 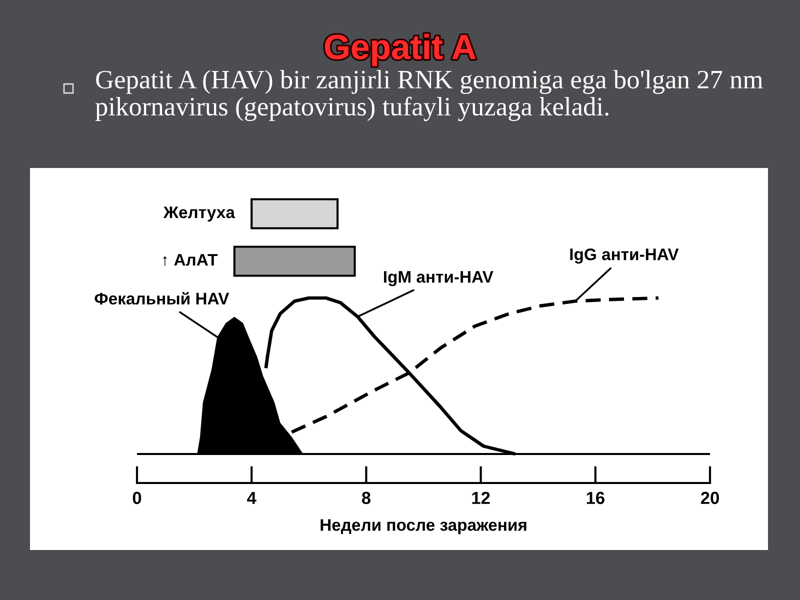 I want to click on series-label: Фекальный HAV, so click(x=162, y=298).